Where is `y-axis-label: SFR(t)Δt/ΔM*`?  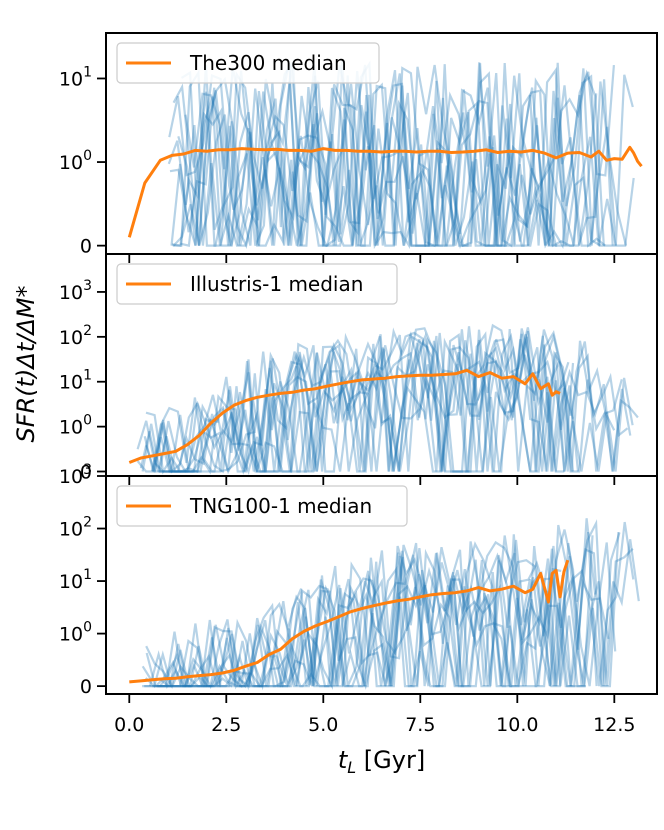 y-axis-label: SFR(t)Δt/ΔM* is located at coordinates (26, 364).